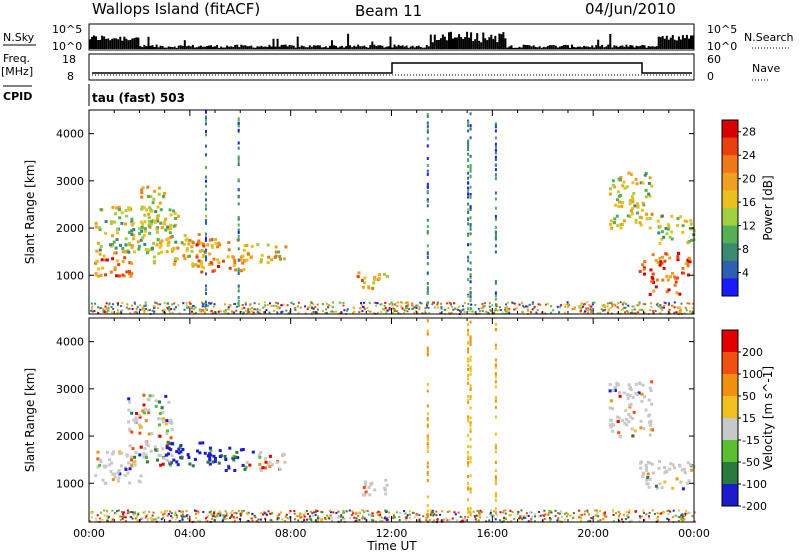 This screenshot has width=800, height=554. What do you see at coordinates (730, 341) in the screenshot?
I see `colorbar-swatch` at bounding box center [730, 341].